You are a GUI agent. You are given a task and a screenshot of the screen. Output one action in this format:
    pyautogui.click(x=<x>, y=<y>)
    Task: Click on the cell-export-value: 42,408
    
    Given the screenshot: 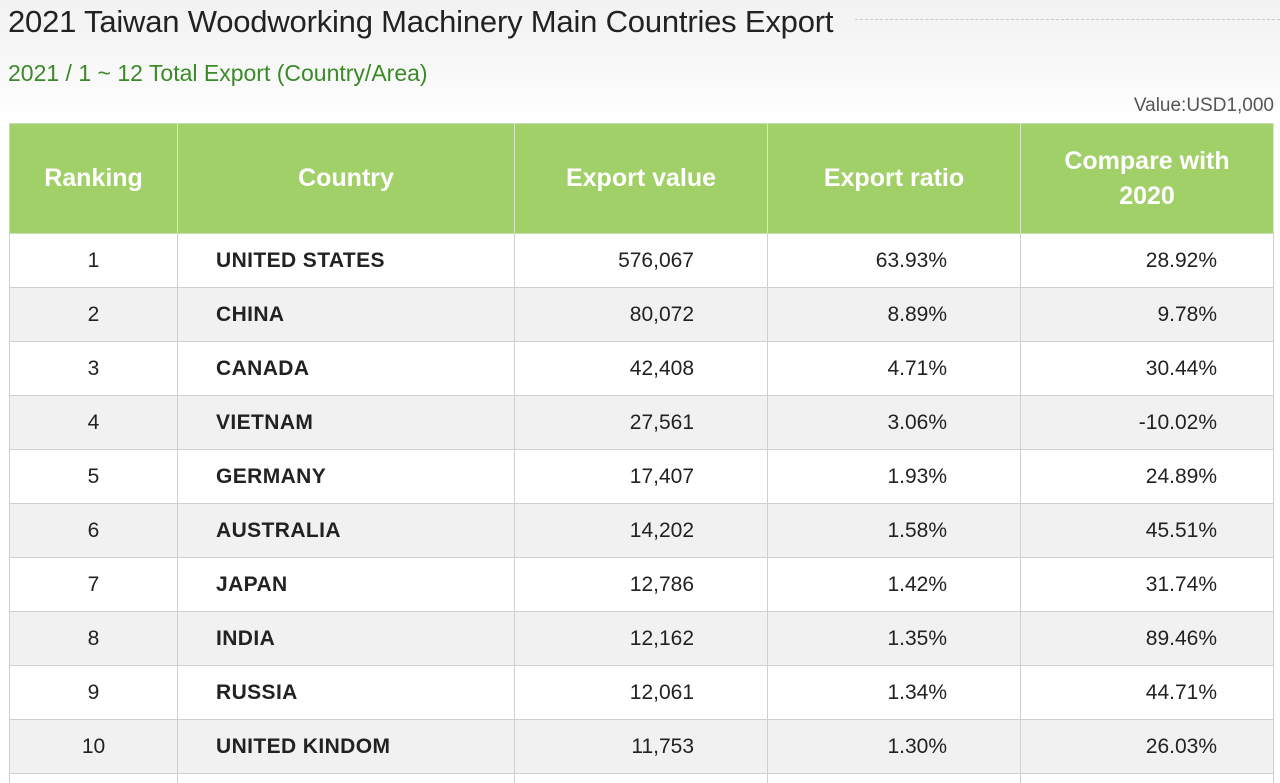 What is the action you would take?
    pyautogui.click(x=641, y=368)
    